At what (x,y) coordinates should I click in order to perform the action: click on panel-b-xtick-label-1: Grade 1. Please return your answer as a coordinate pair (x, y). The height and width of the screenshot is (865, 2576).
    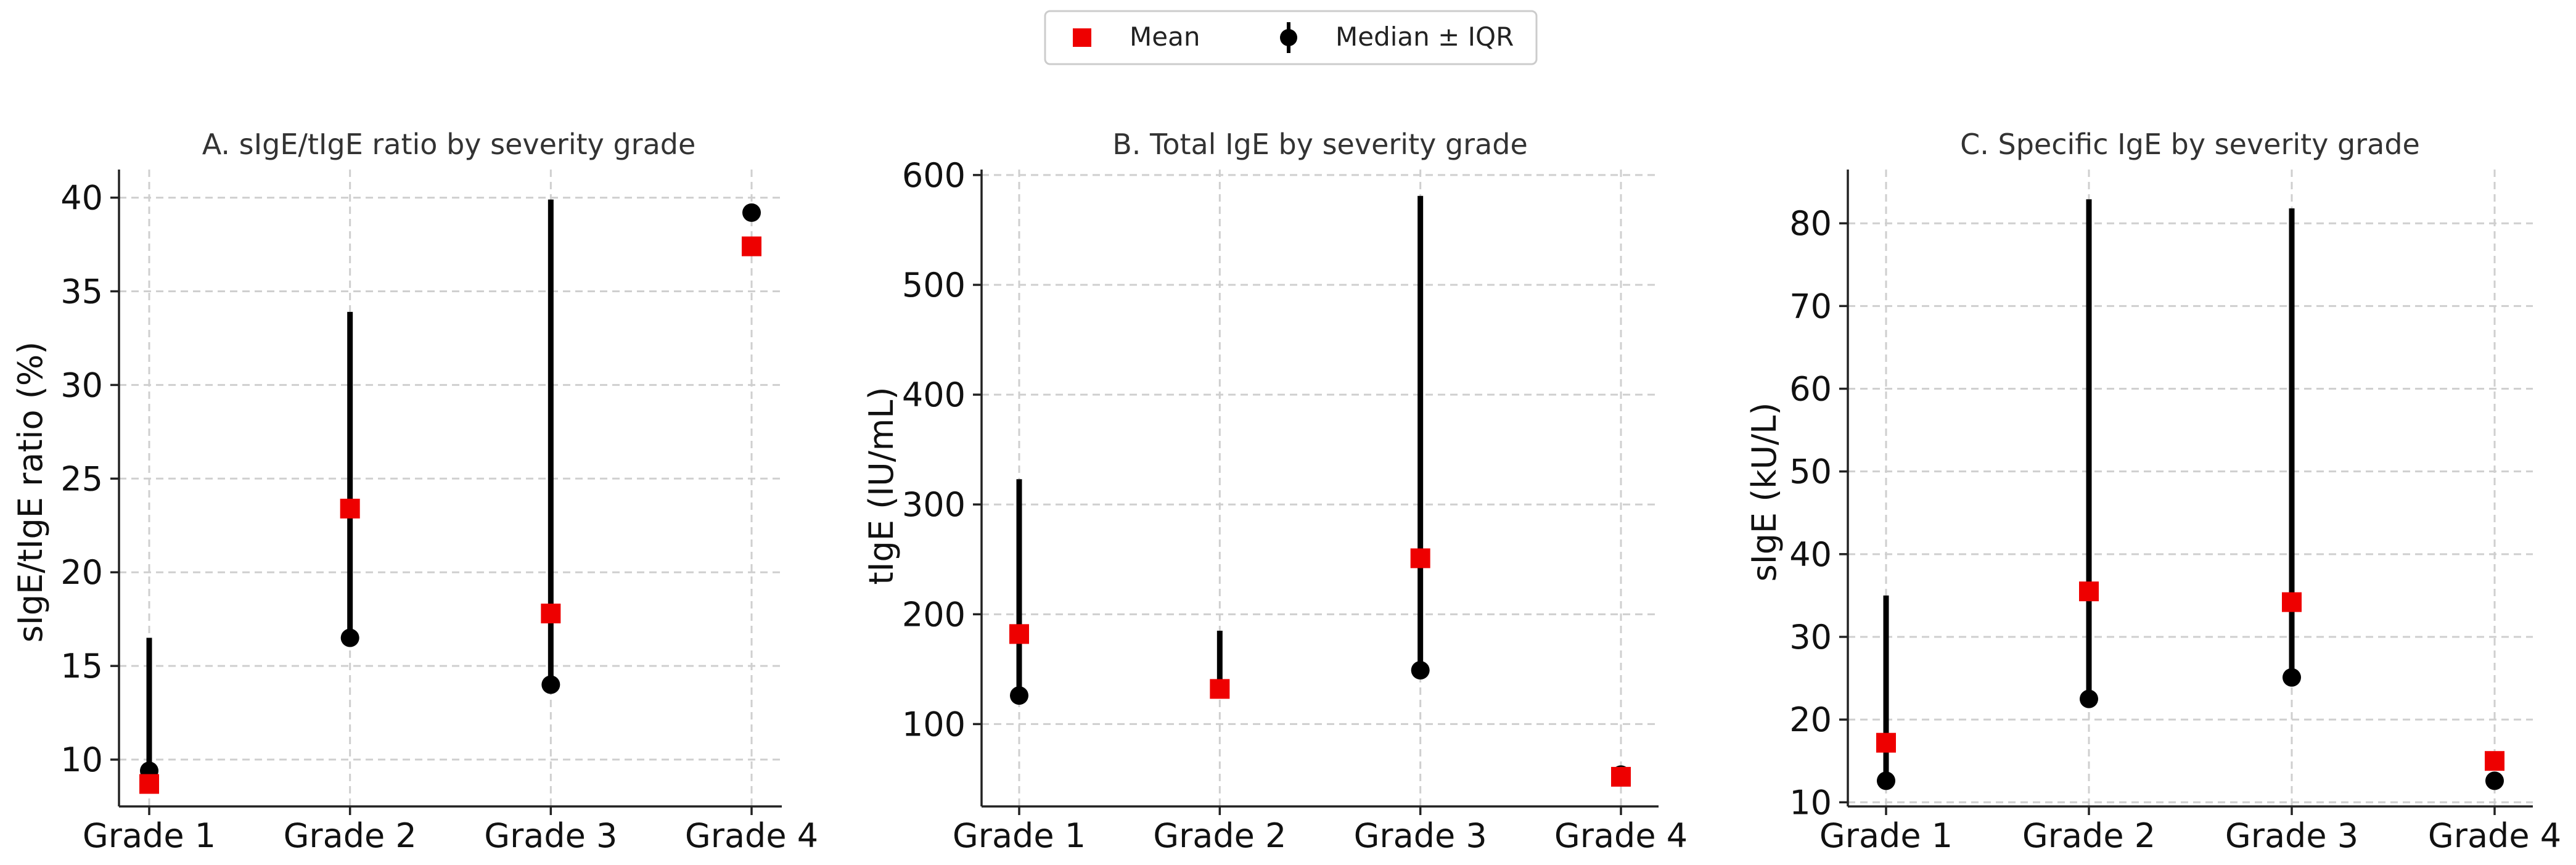
    Looking at the image, I should click on (1019, 836).